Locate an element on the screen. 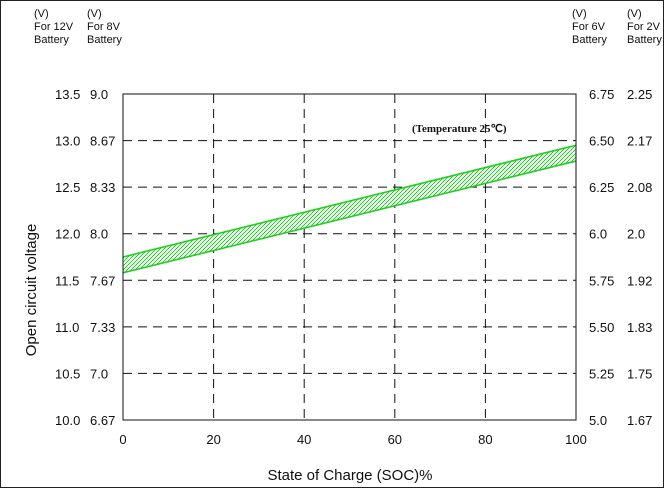 Image resolution: width=664 pixels, height=488 pixels. right-axis-2-header: For 2V is located at coordinates (644, 27).